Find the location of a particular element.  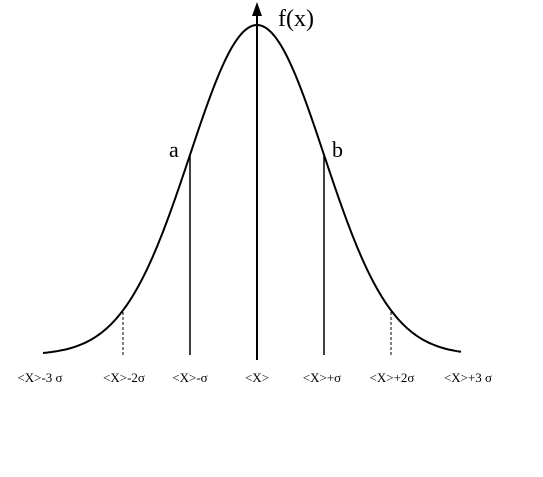

x-label: <X>+3 σ is located at coordinates (468, 377).